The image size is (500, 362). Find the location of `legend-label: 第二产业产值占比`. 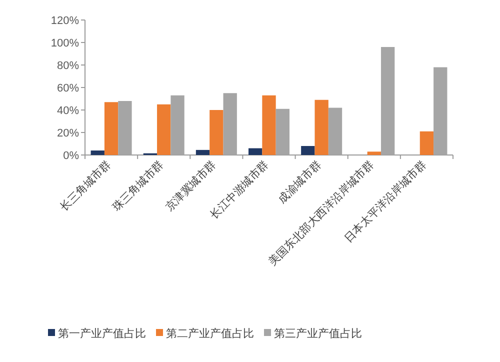

legend-label: 第二产业产值占比 is located at coordinates (210, 333).